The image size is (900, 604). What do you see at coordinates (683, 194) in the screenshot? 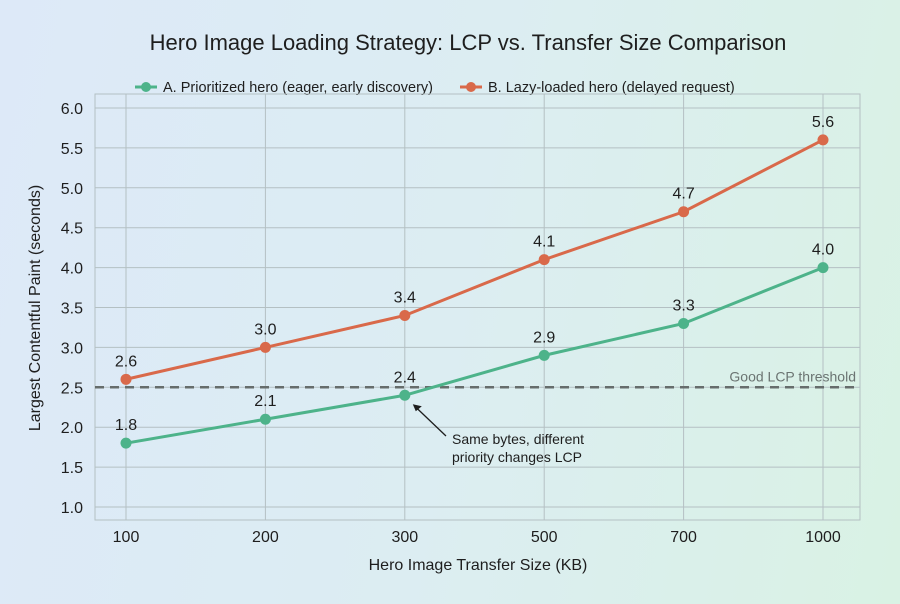
I see `data-label: 4.7` at bounding box center [683, 194].